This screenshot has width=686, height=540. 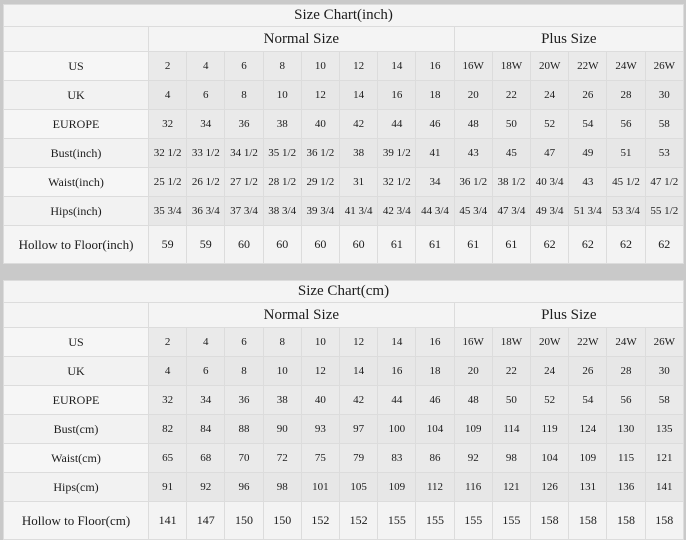 I want to click on measurement-cell: 47 3/4, so click(x=511, y=211).